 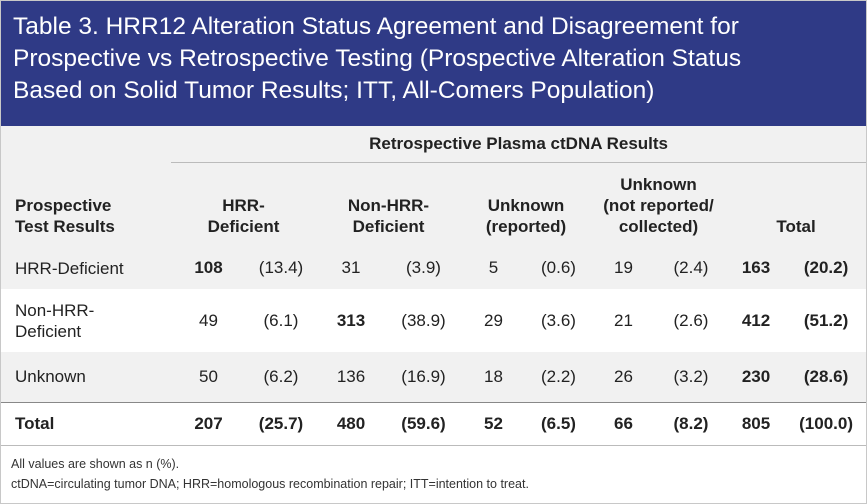 What do you see at coordinates (65, 226) in the screenshot?
I see `text-line: Test Results` at bounding box center [65, 226].